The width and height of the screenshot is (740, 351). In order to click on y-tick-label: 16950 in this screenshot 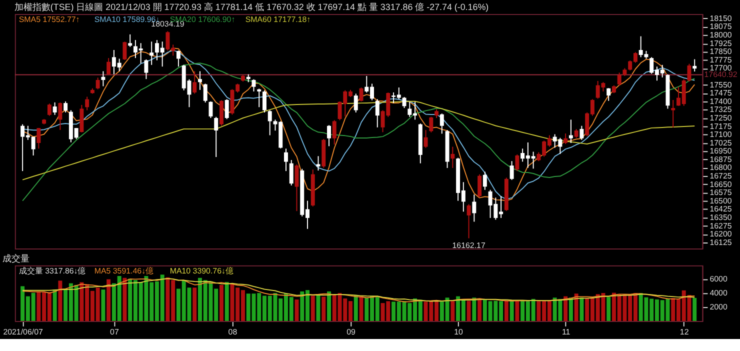, I will do `click(721, 151)`.